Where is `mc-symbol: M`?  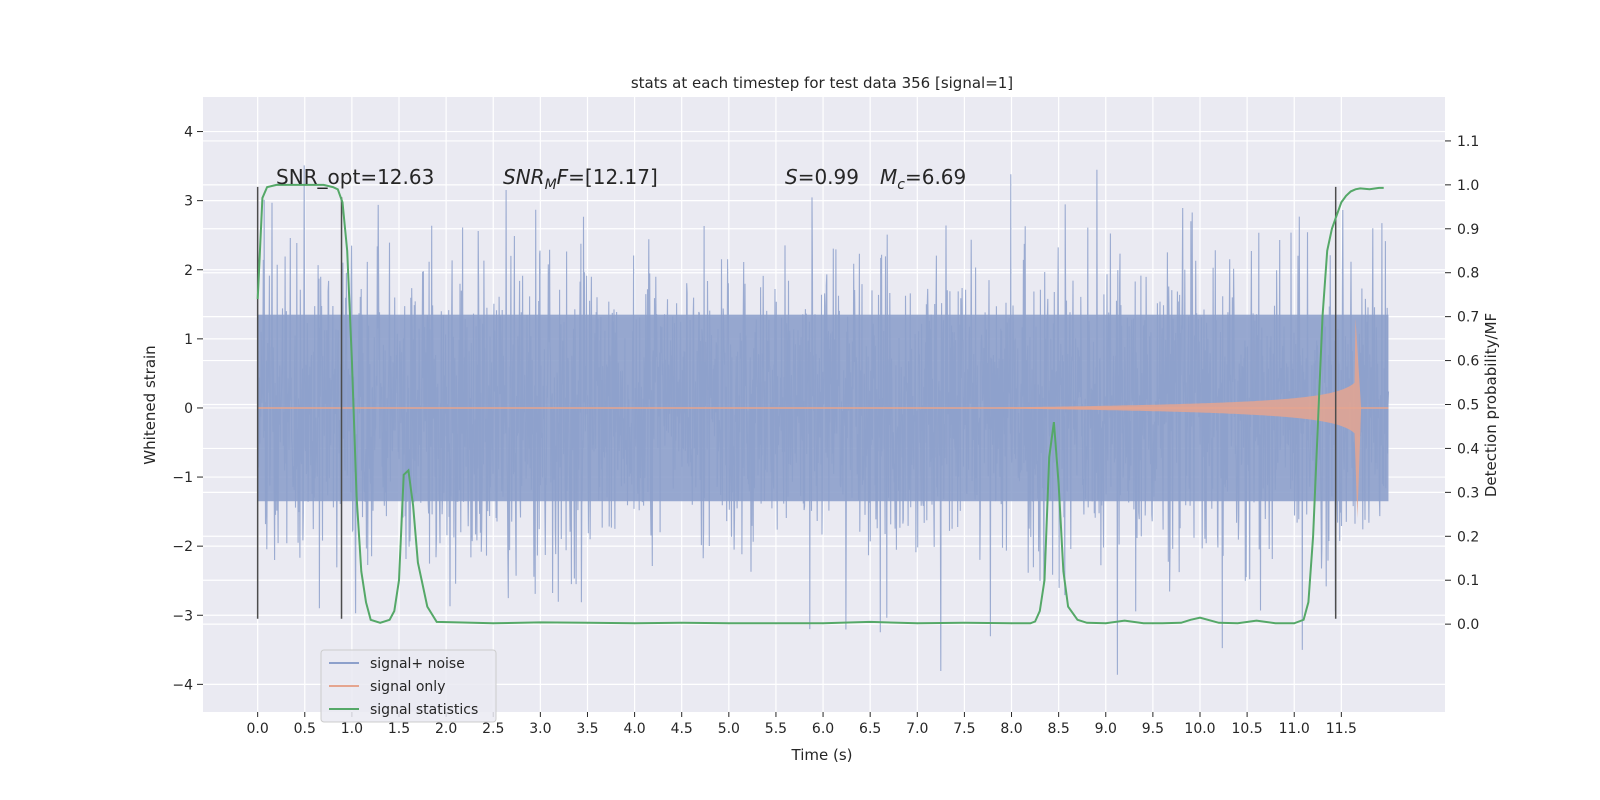
mc-symbol: M is located at coordinates (888, 177).